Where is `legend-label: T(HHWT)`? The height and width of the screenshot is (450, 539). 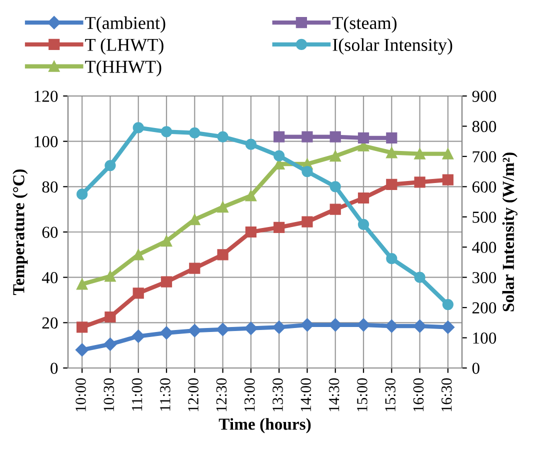 legend-label: T(HHWT) is located at coordinates (123, 68).